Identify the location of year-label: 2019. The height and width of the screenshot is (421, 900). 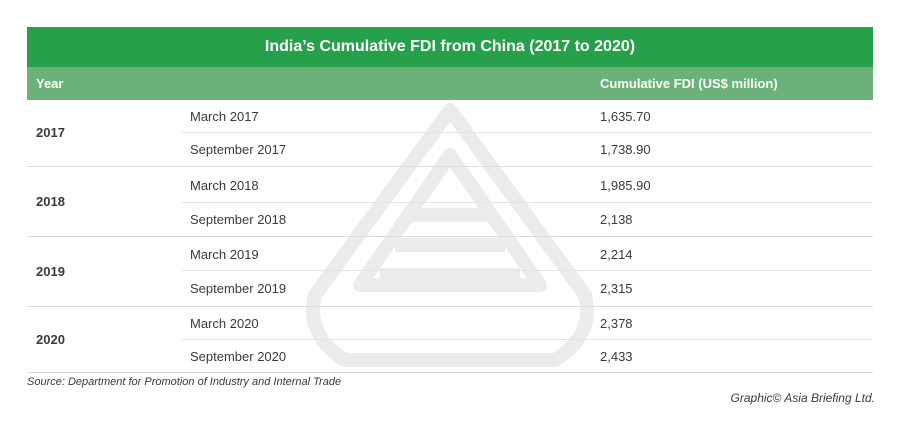
(50, 271).